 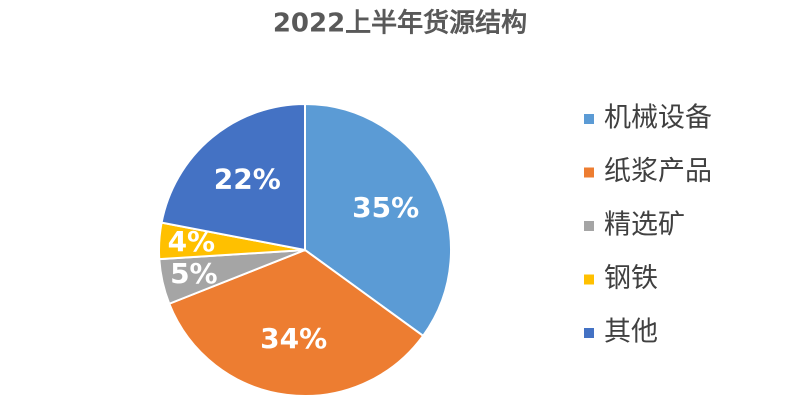 I want to click on legend-label: 其他, so click(x=631, y=332).